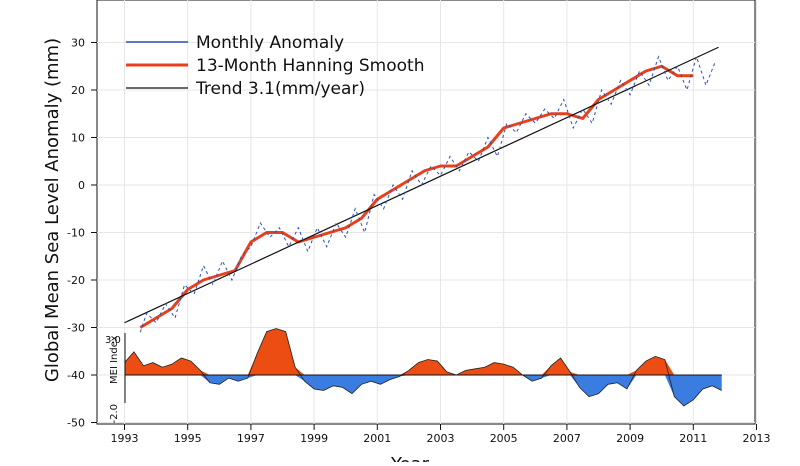 The height and width of the screenshot is (466, 800). Describe the element at coordinates (52, 210) in the screenshot. I see `y-axis-title: Global Mean Sea Level Anomaly (mm)` at that location.